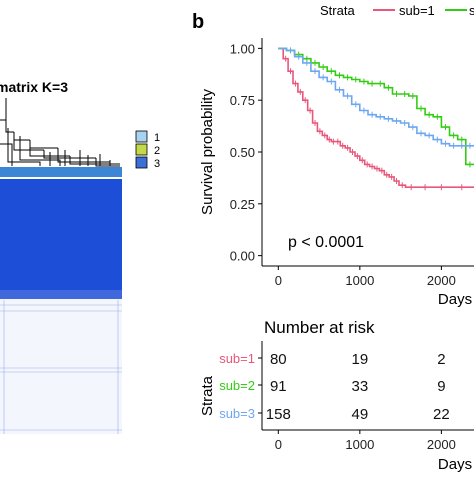 Image resolution: width=474 pixels, height=479 pixels. What do you see at coordinates (455, 299) in the screenshot?
I see `survival-x-label: Days` at bounding box center [455, 299].